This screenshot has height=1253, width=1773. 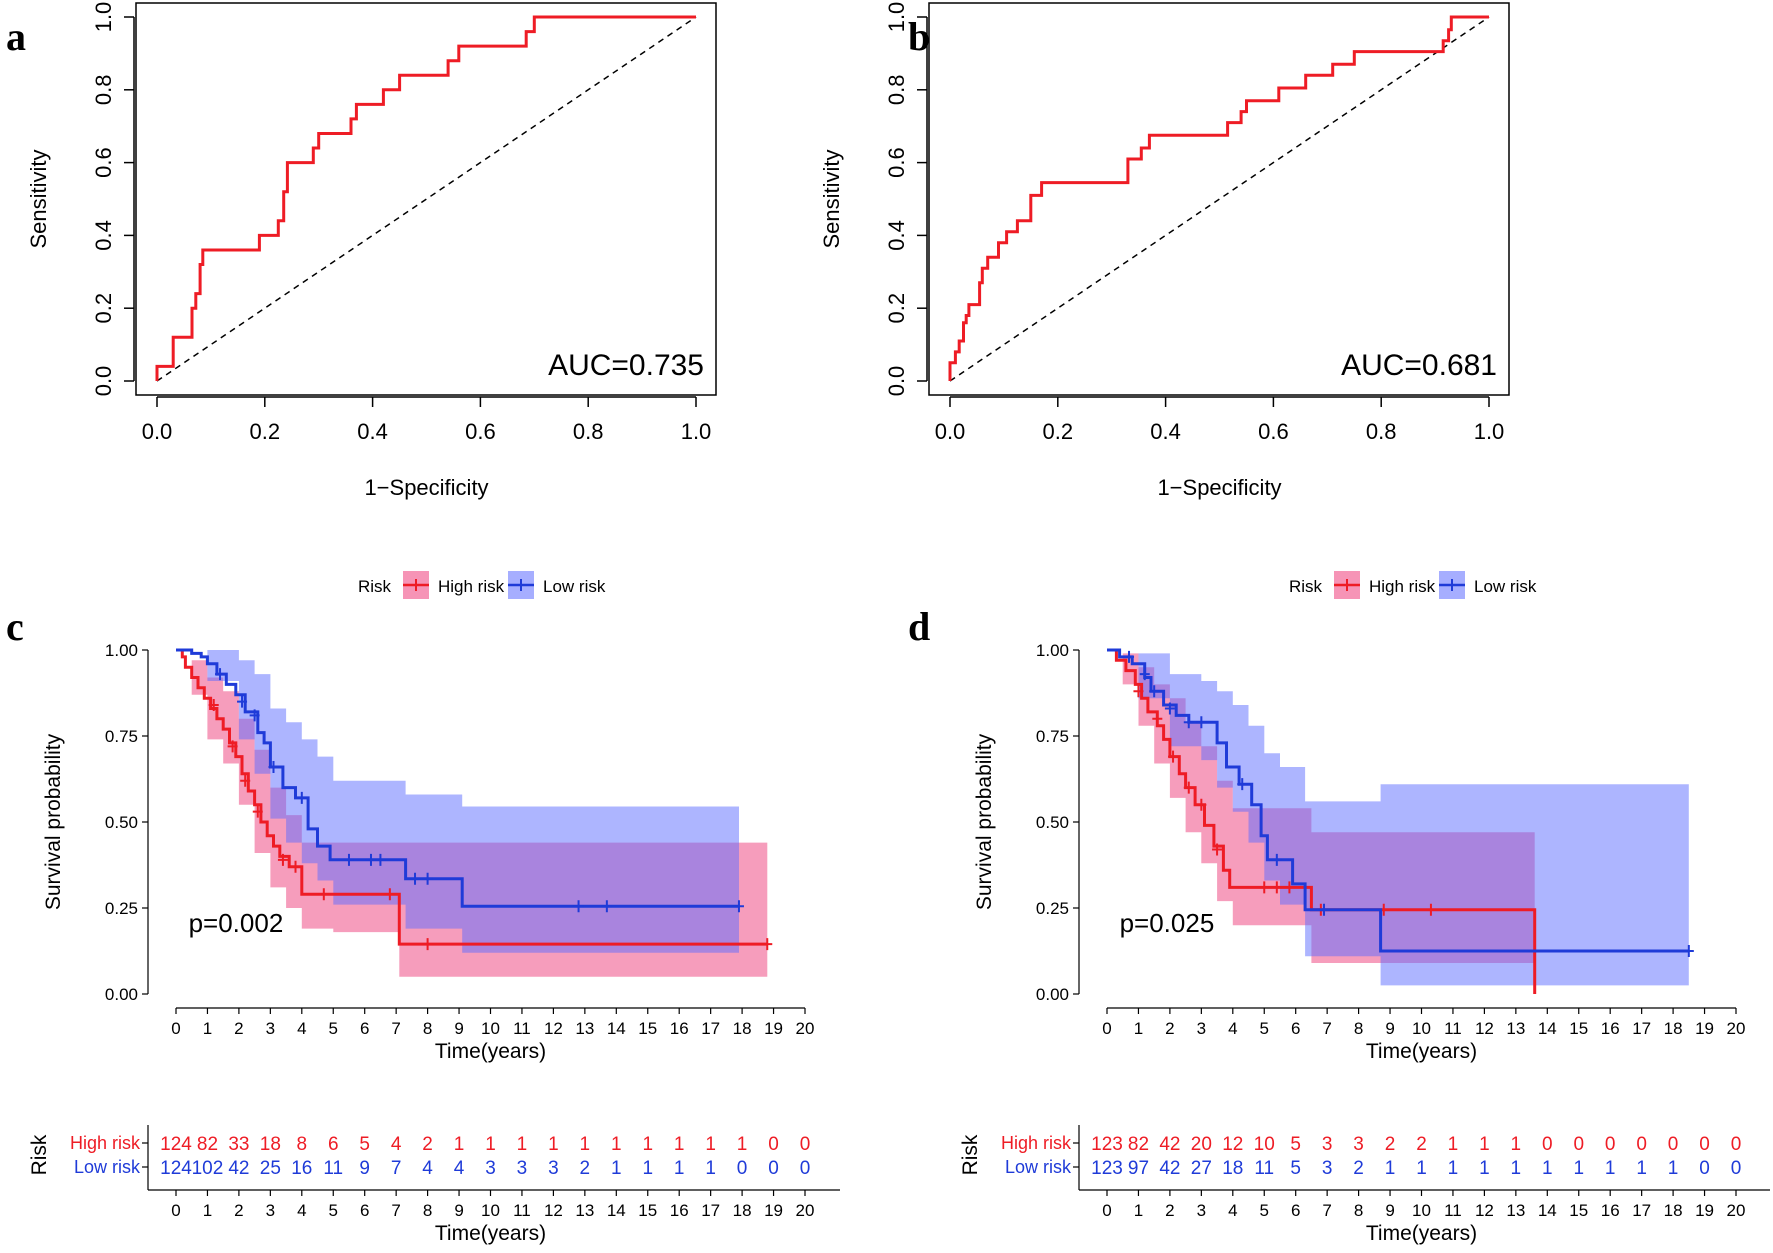 What do you see at coordinates (626, 365) in the screenshot?
I see `auc-label: AUC=0.735` at bounding box center [626, 365].